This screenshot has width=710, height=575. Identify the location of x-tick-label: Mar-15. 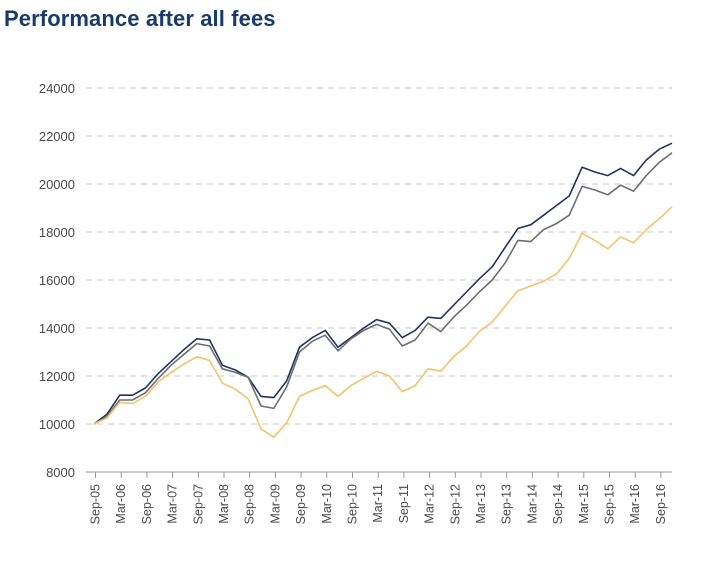
(584, 504).